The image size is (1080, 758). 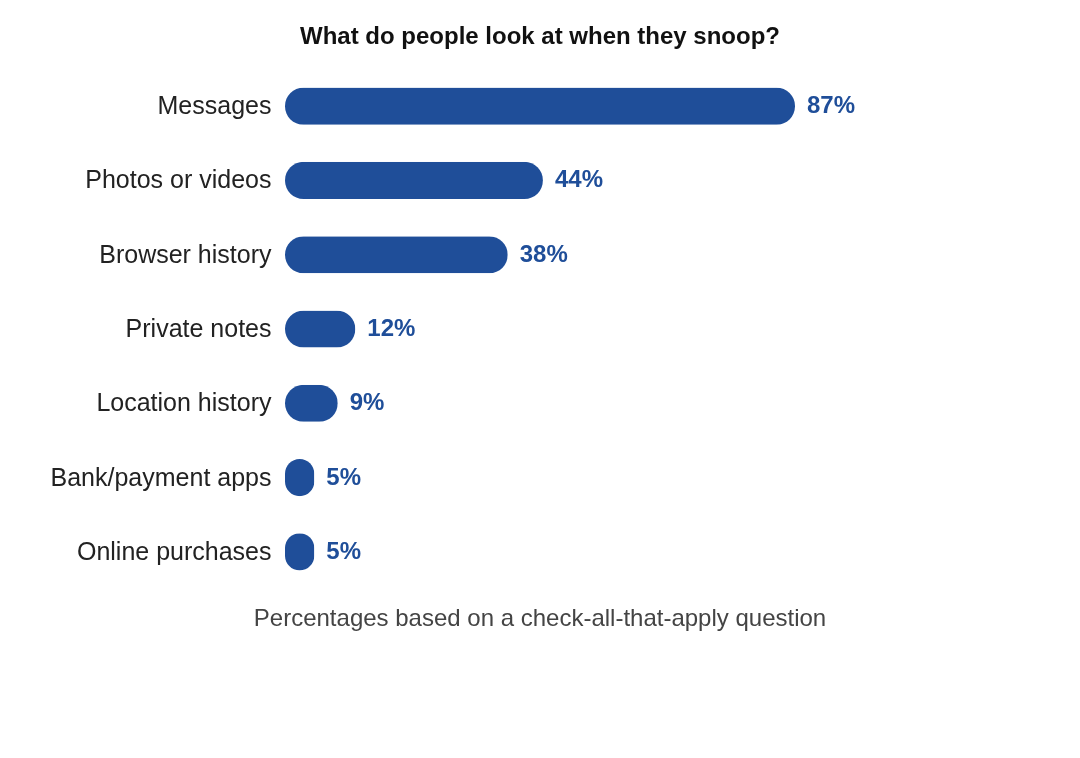 I want to click on data-label: 87%, so click(x=831, y=105).